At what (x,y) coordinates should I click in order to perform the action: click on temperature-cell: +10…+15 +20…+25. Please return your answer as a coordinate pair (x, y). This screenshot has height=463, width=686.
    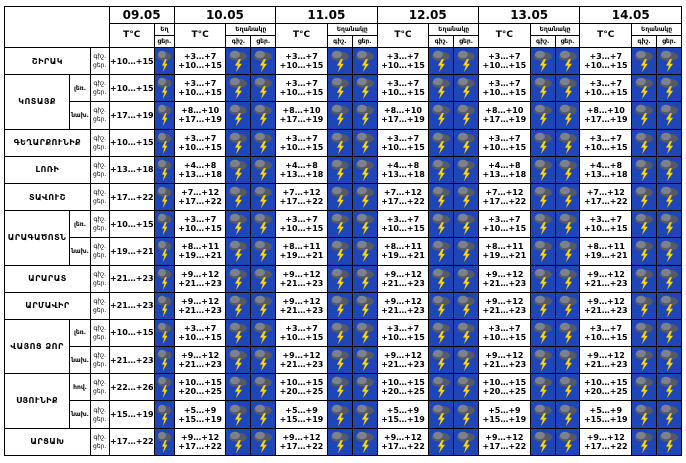
    Looking at the image, I should click on (606, 387).